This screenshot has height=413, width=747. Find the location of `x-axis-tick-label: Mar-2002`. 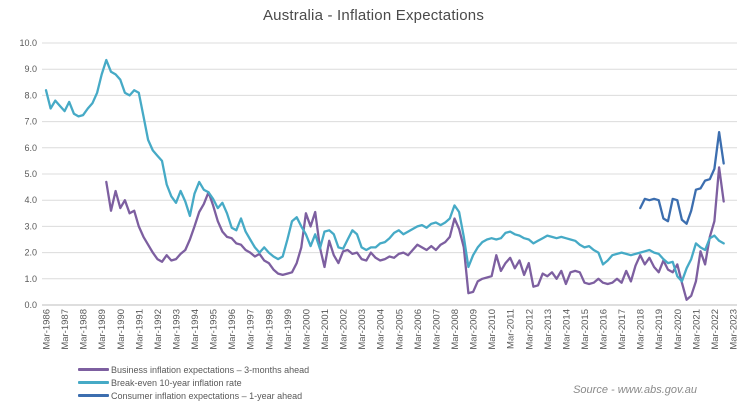

x-axis-tick-label: Mar-2002 is located at coordinates (344, 329).